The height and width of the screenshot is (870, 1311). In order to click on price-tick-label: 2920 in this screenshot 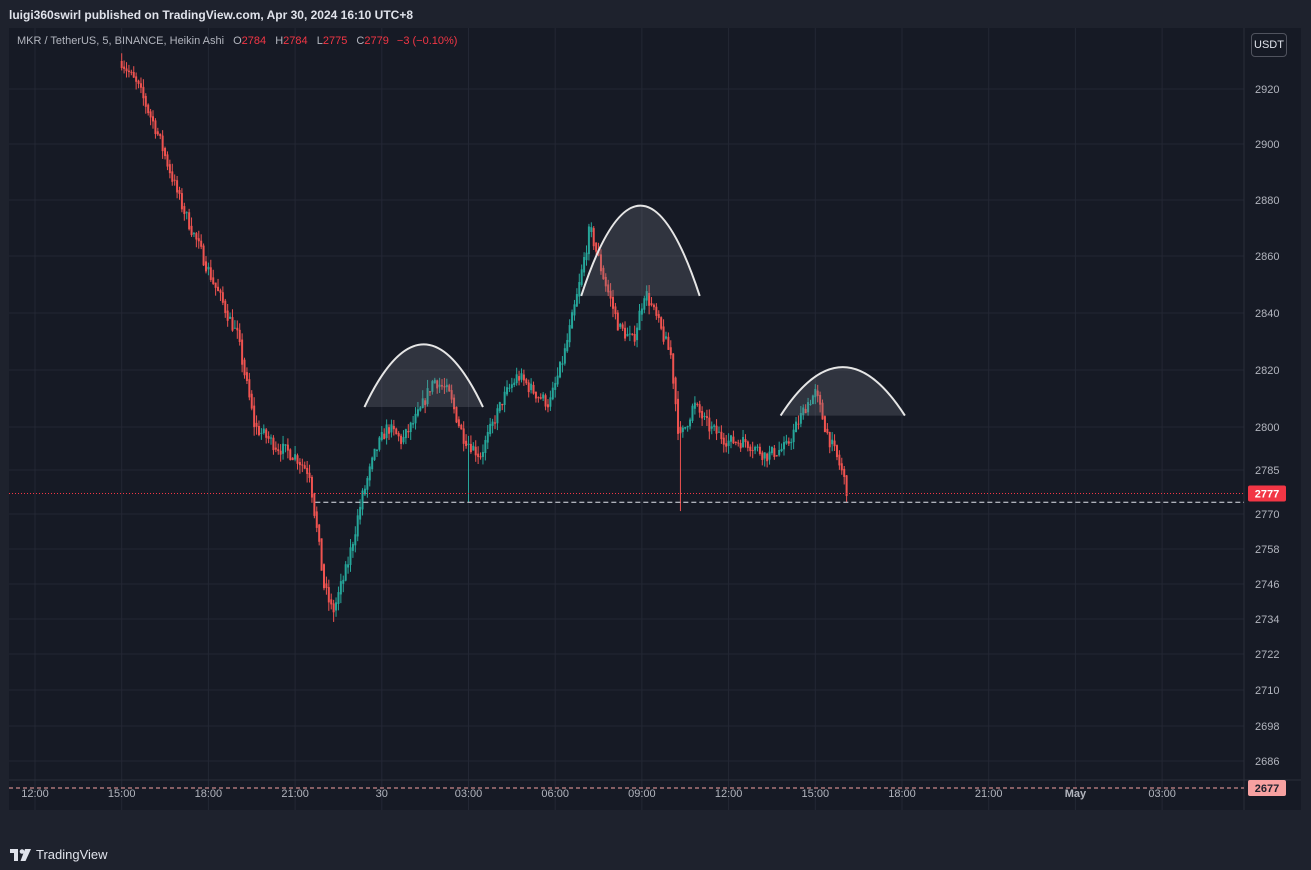, I will do `click(1267, 90)`.